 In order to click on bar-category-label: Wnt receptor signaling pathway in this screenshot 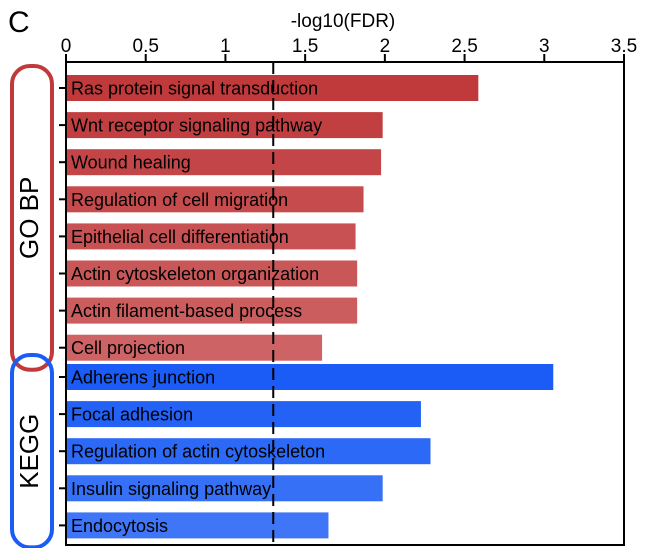, I will do `click(196, 126)`.